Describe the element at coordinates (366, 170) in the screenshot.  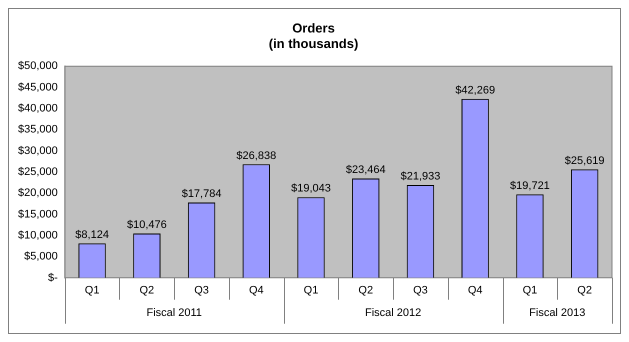
I see `data-label: $23,464` at that location.